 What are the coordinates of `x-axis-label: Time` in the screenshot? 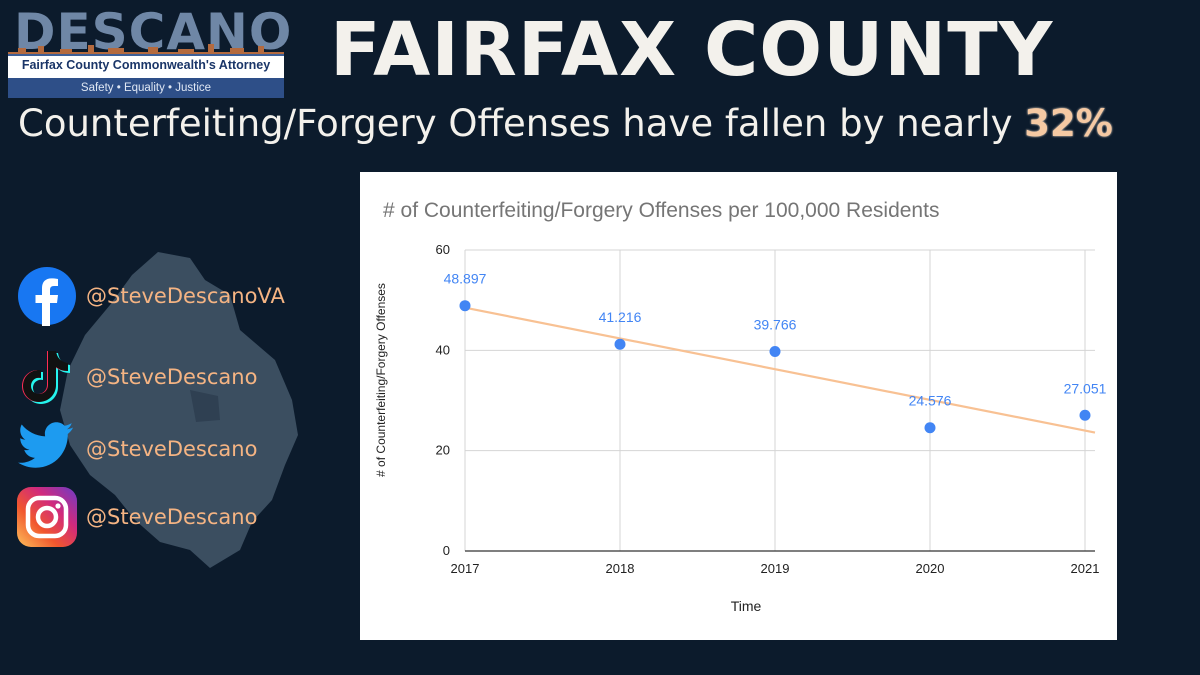 It's located at (746, 606).